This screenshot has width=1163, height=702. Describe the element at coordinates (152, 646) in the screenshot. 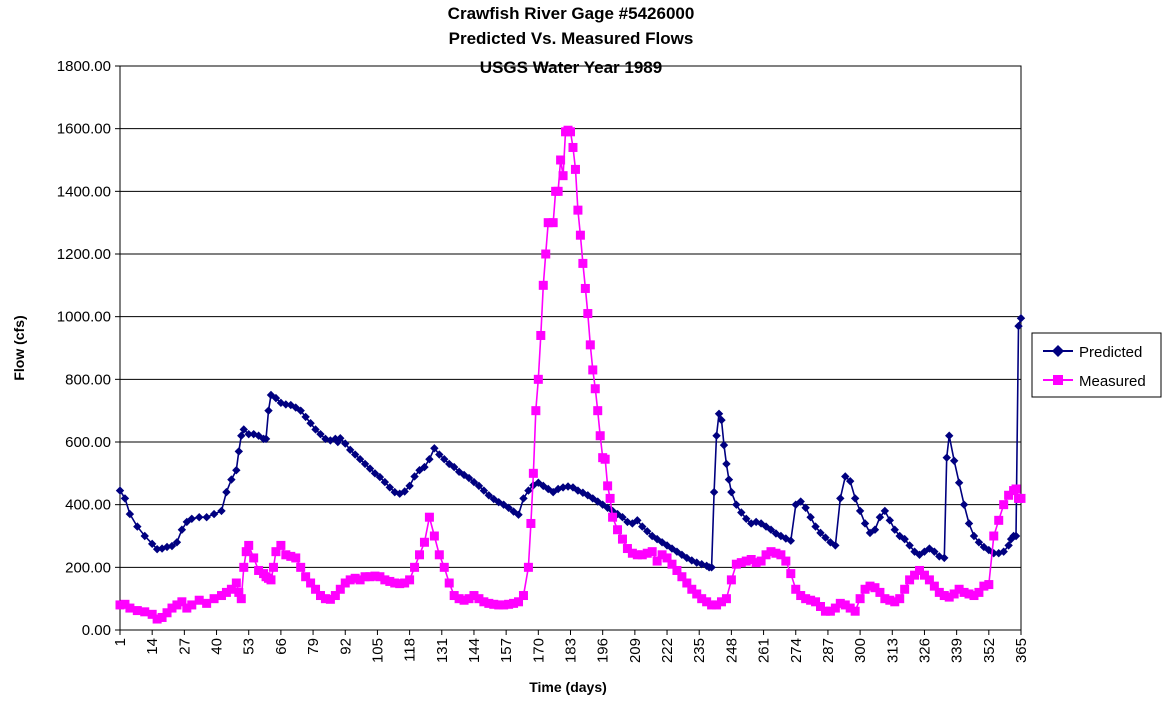

I see `x-tick-label-1: 14` at that location.